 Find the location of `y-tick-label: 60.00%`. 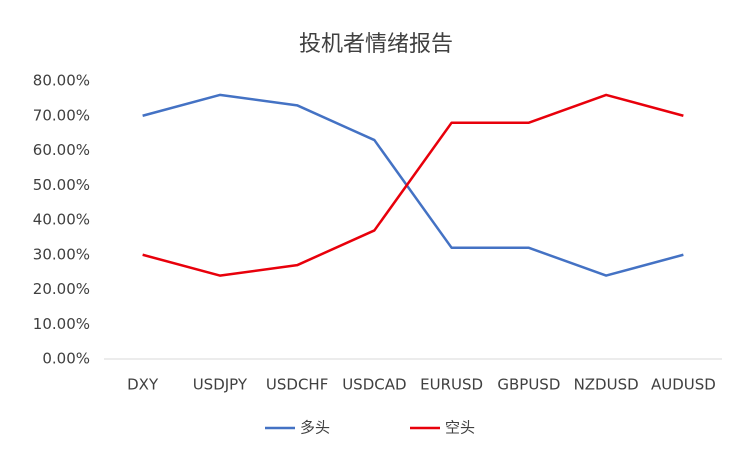

y-tick-label: 60.00% is located at coordinates (61, 150).